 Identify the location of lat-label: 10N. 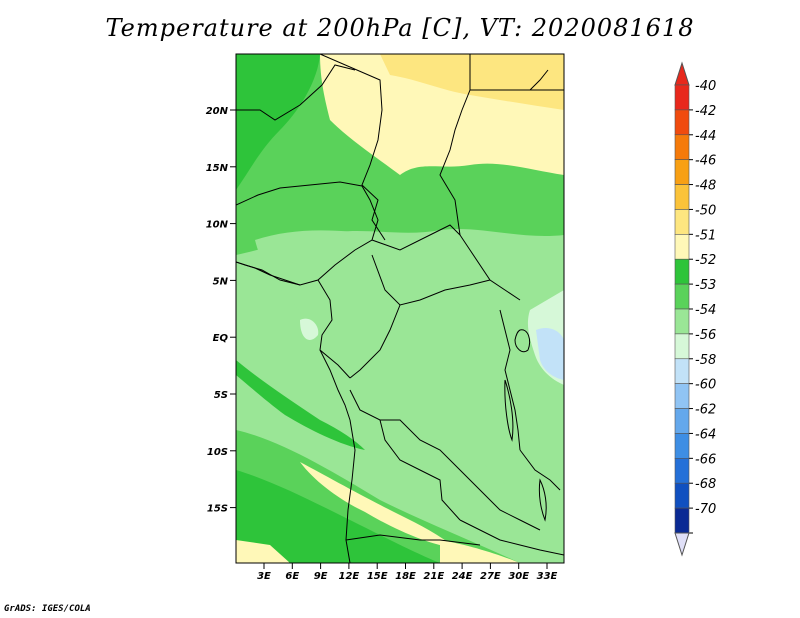
(217, 225).